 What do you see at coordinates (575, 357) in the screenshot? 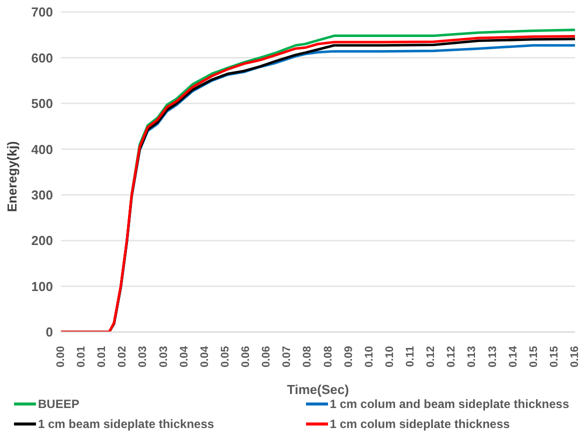
I see `x-tick-label: 0.16` at bounding box center [575, 357].